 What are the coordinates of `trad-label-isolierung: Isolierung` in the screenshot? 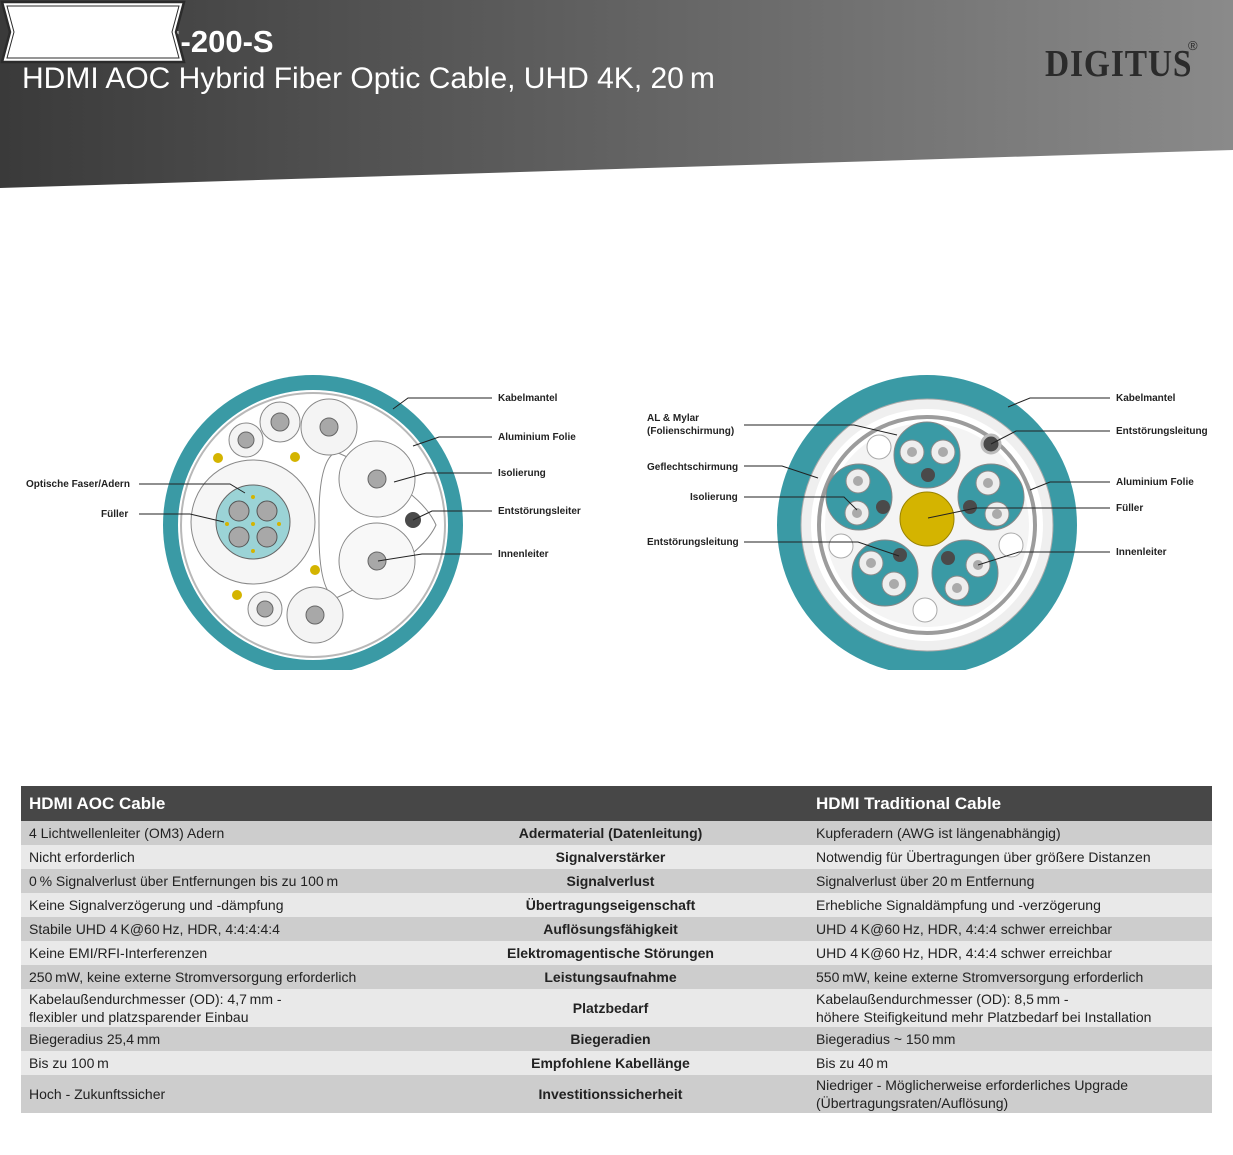 It's located at (714, 497).